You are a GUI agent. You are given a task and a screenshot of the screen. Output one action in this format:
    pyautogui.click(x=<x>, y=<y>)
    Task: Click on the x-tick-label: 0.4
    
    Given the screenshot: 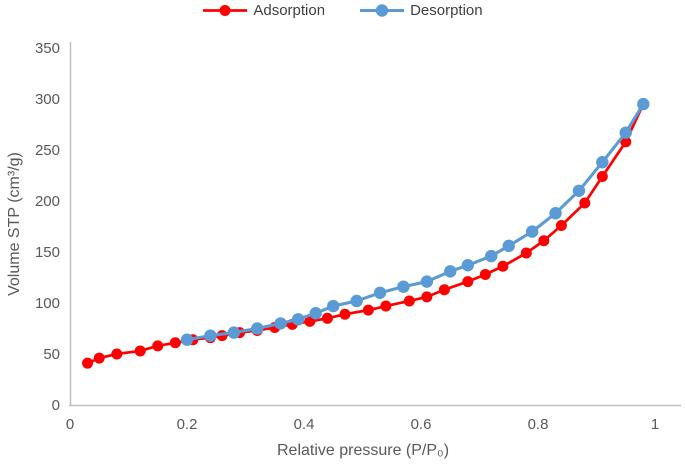 What is the action you would take?
    pyautogui.click(x=304, y=424)
    